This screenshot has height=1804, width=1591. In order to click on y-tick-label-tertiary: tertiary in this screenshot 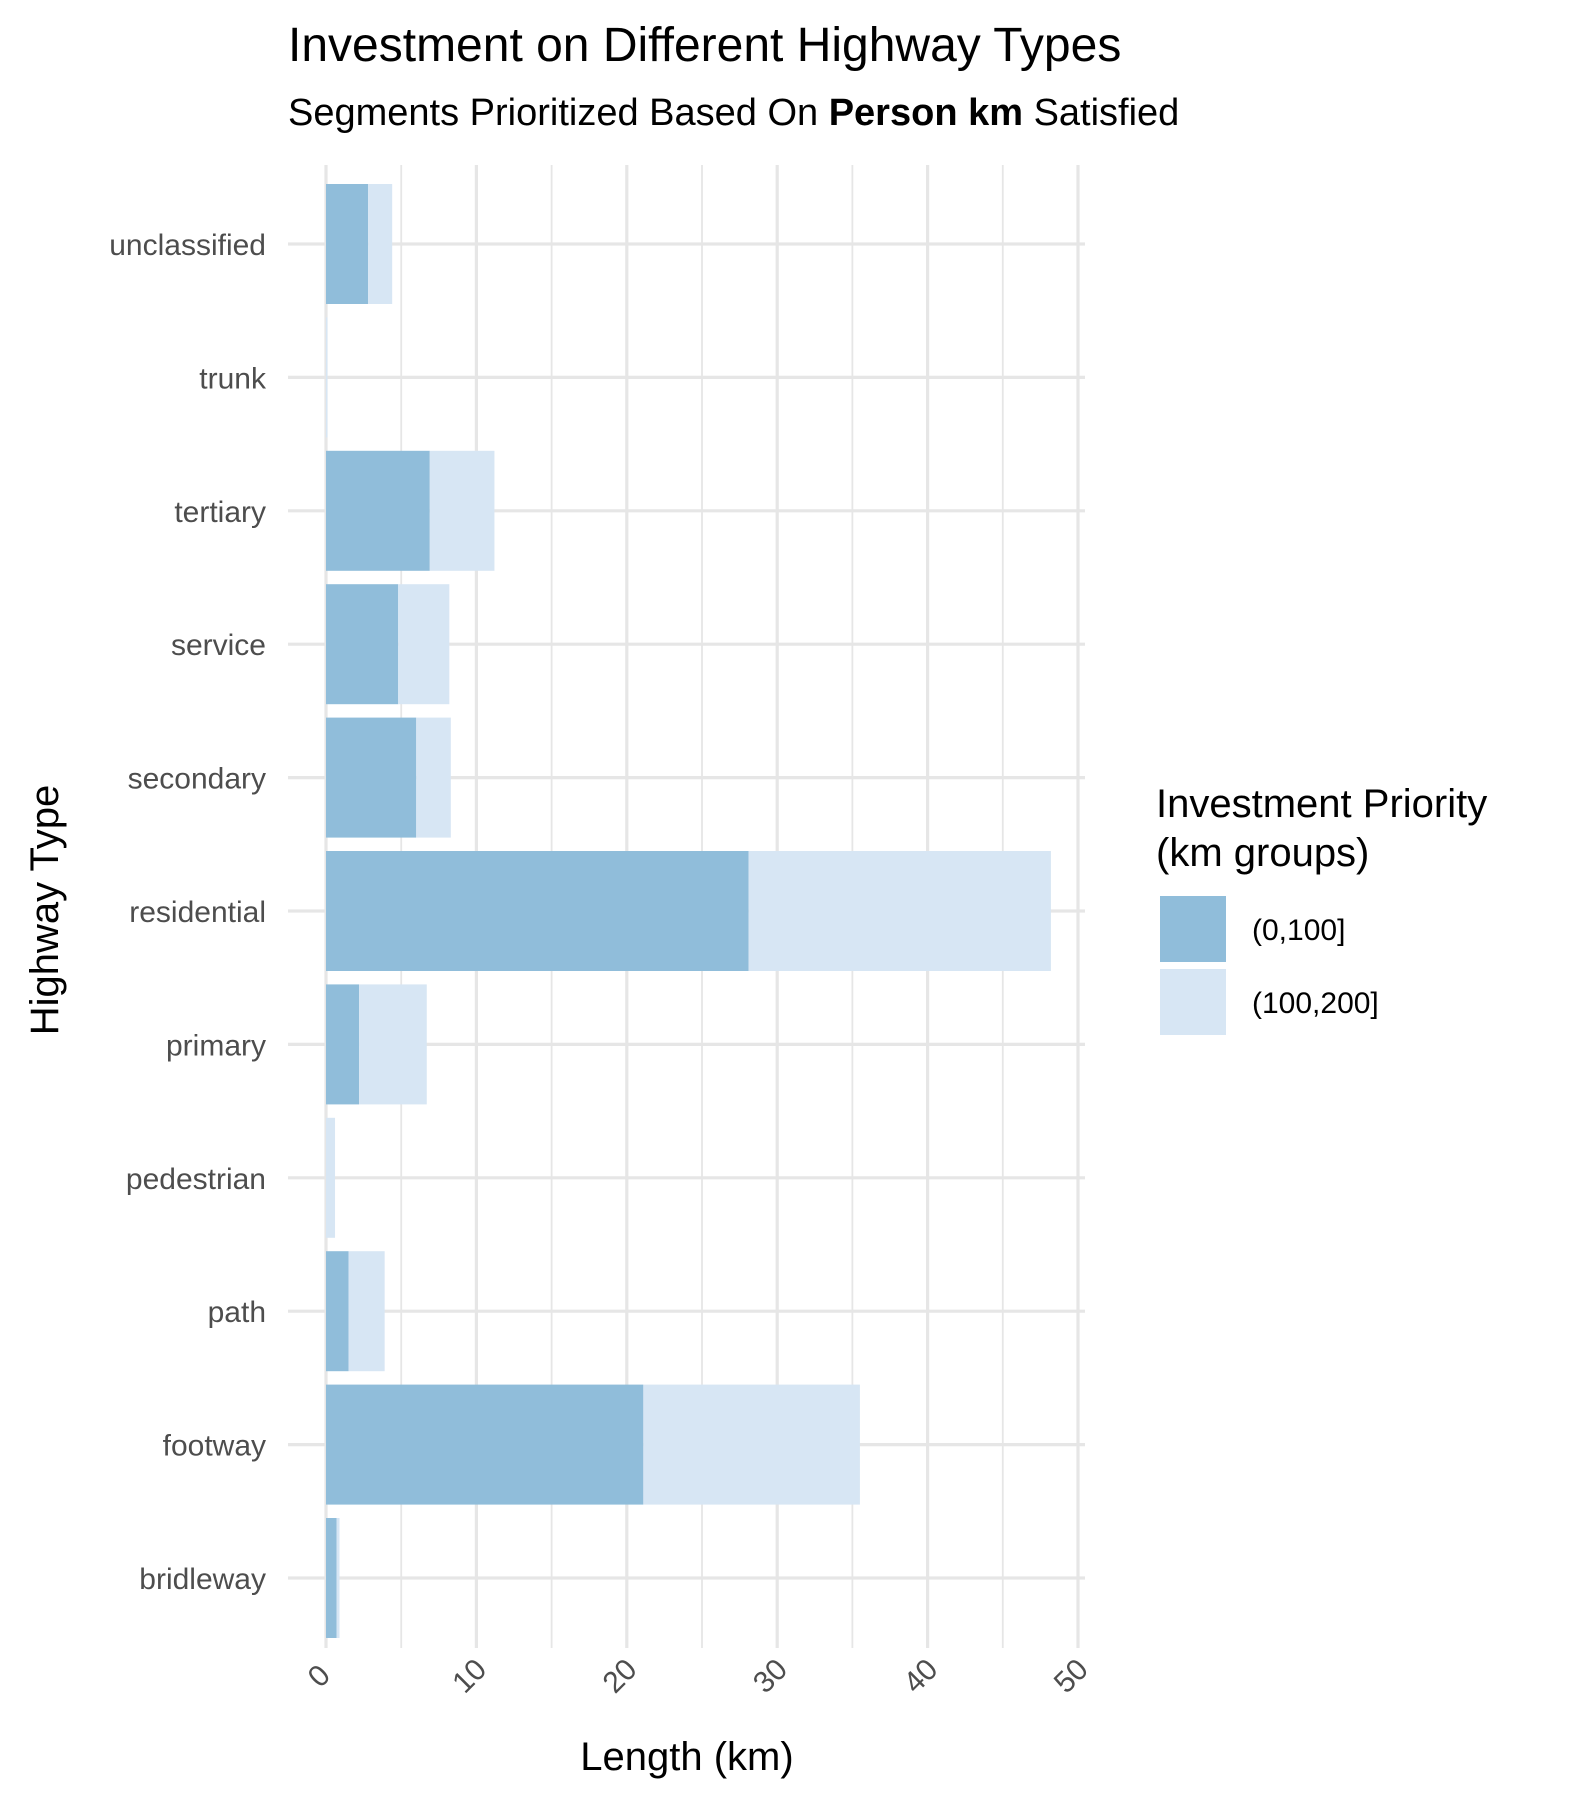, I will do `click(220, 512)`.